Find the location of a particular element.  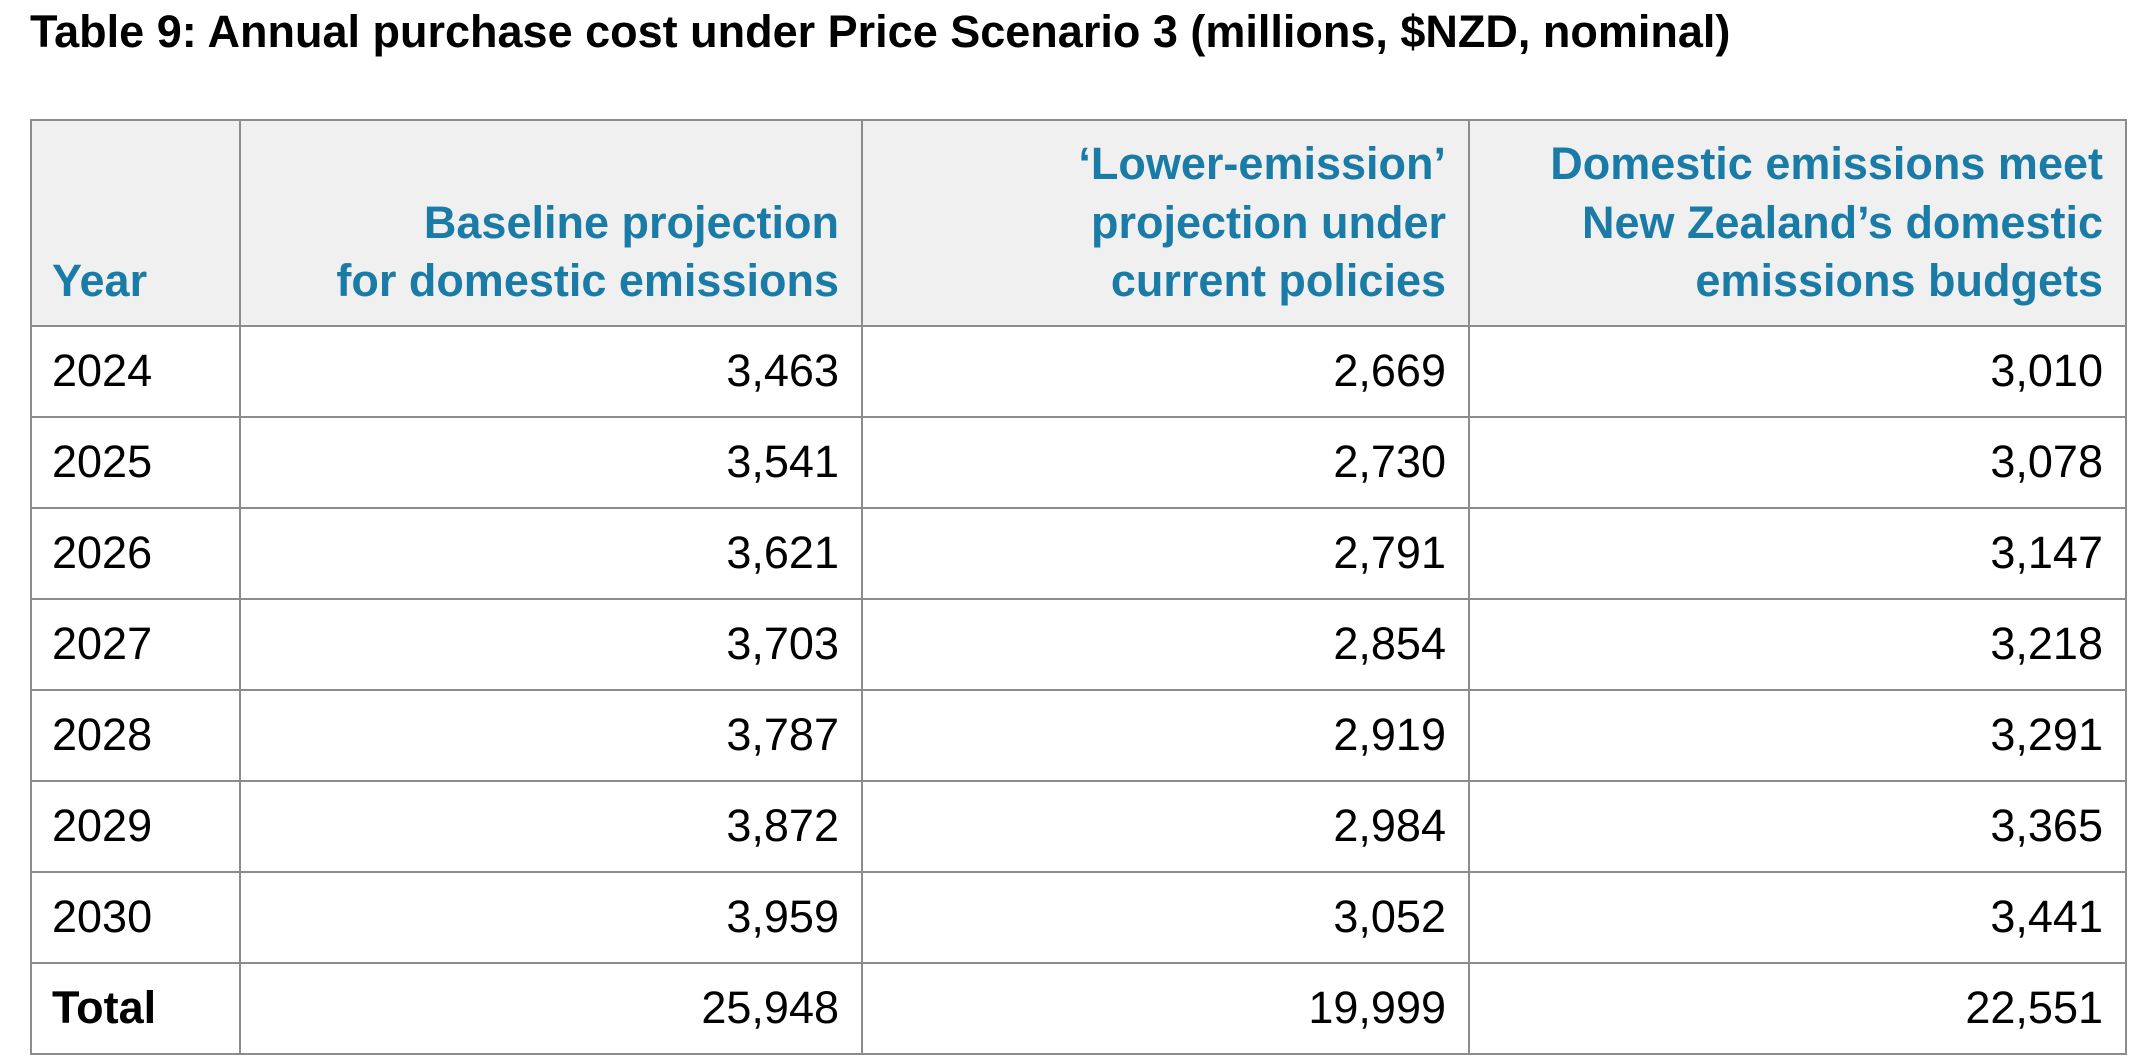

year-cell: 2030 is located at coordinates (135, 917).